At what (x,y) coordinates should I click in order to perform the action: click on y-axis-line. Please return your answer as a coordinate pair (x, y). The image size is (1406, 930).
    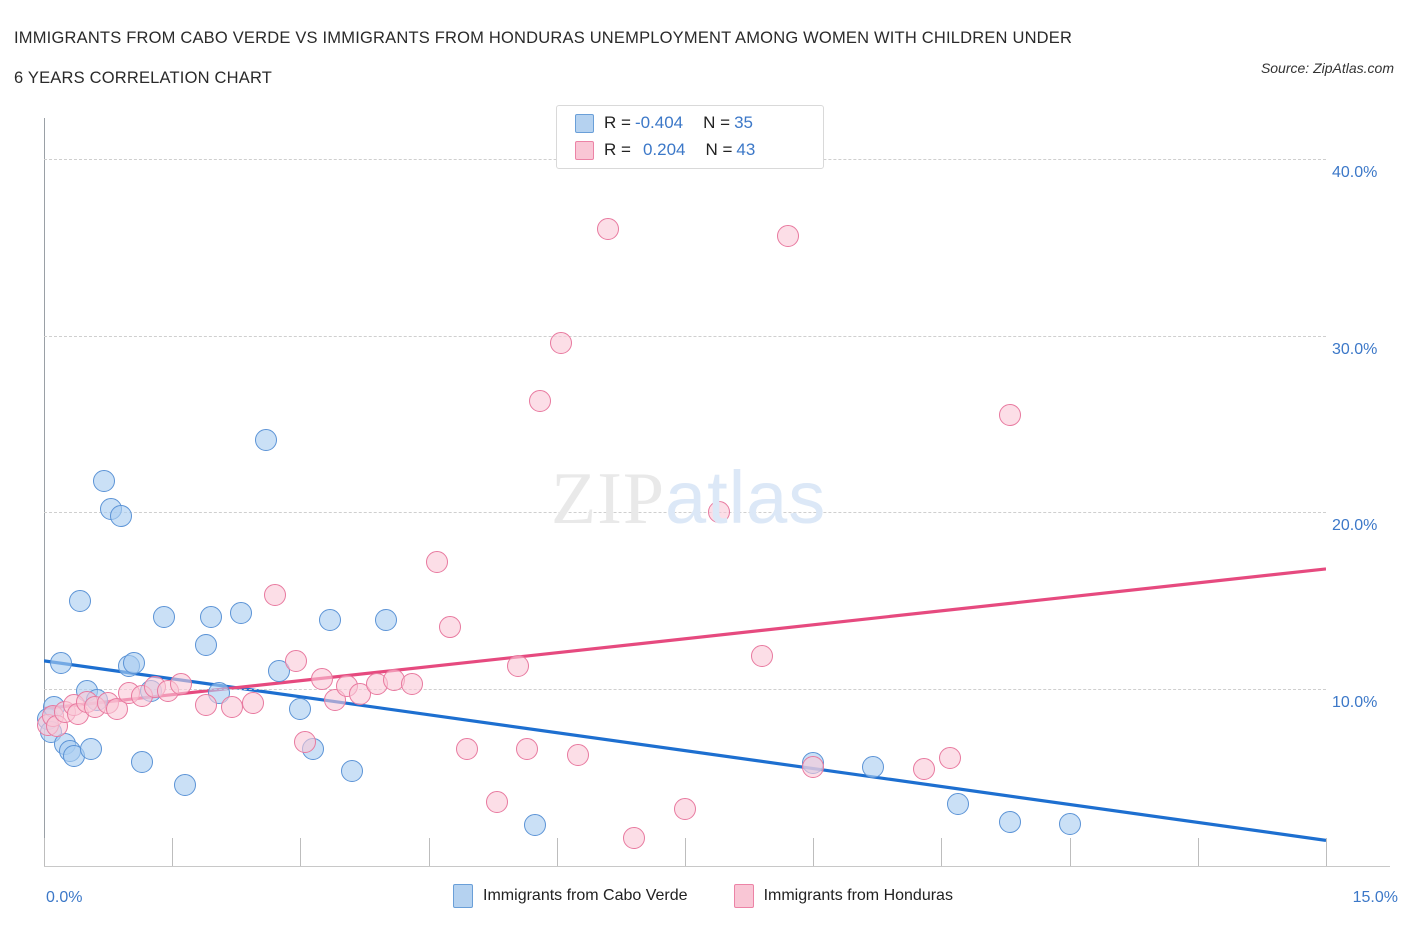
    Looking at the image, I should click on (44, 492).